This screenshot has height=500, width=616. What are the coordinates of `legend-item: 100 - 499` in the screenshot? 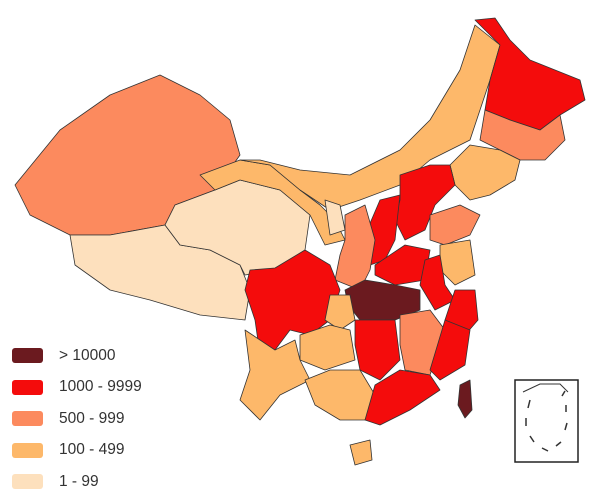 It's located at (77, 451).